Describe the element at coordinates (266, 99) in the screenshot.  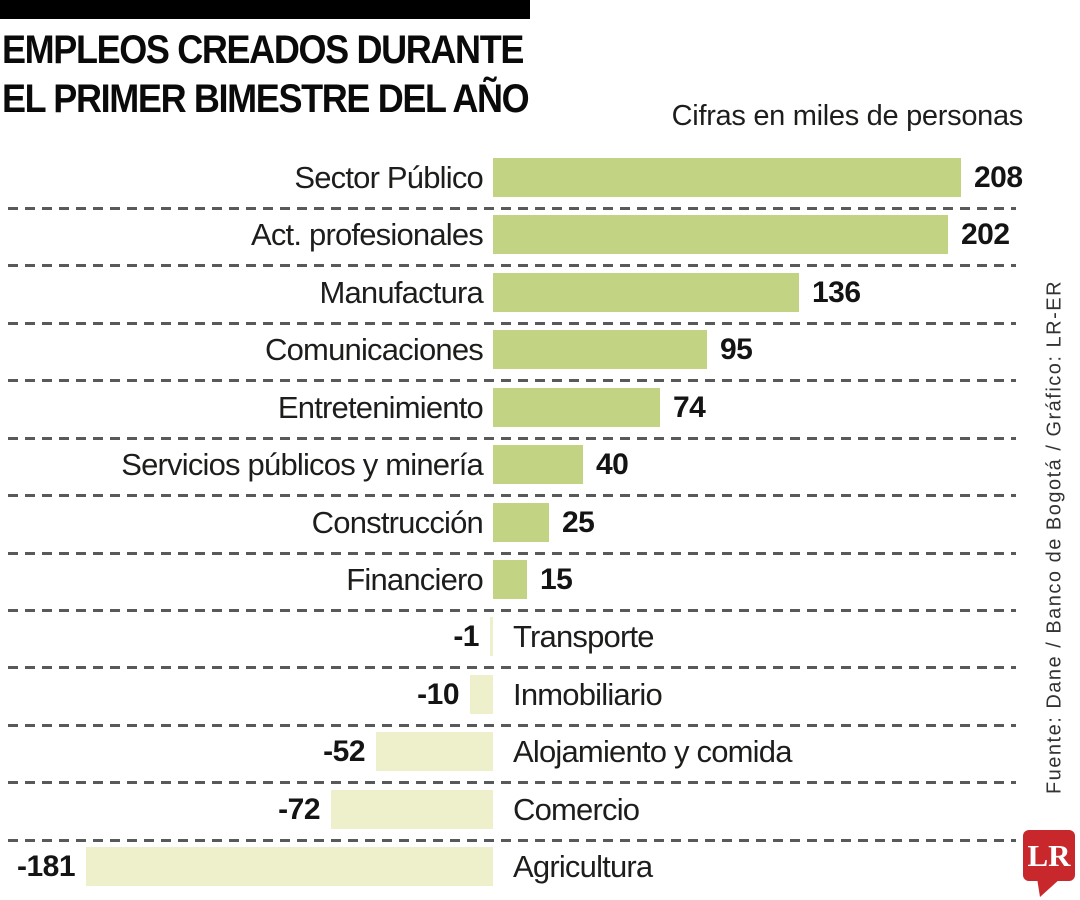
I see `title-line-2: EL PRIMER BIMESTRE DEL AÑO` at that location.